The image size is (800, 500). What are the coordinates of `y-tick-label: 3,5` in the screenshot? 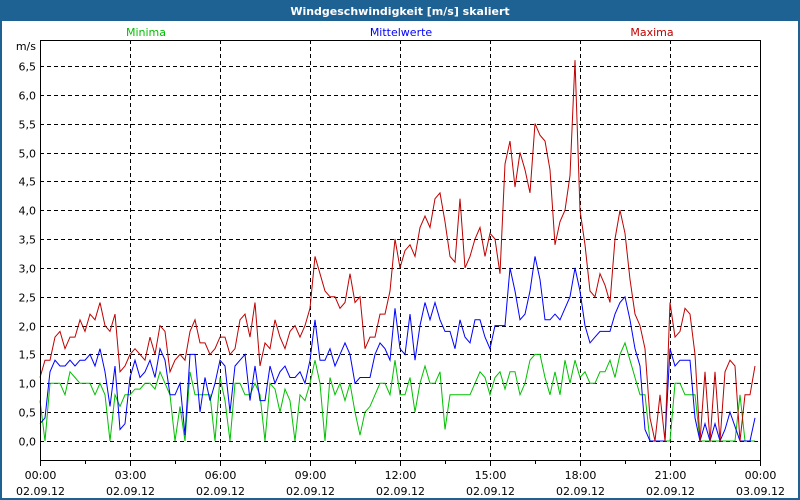 It's located at (28, 240).